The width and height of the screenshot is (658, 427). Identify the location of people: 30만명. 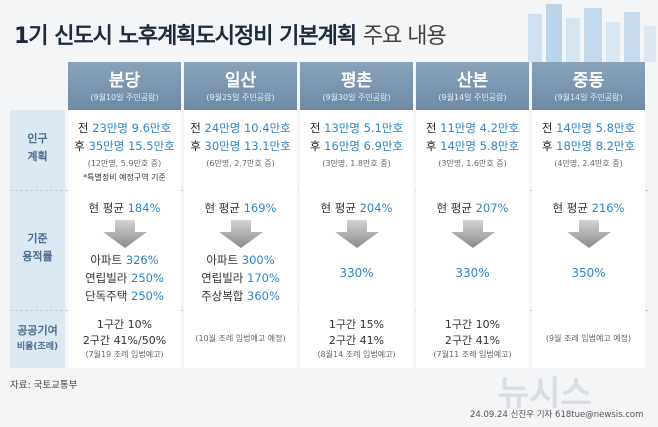
(222, 146).